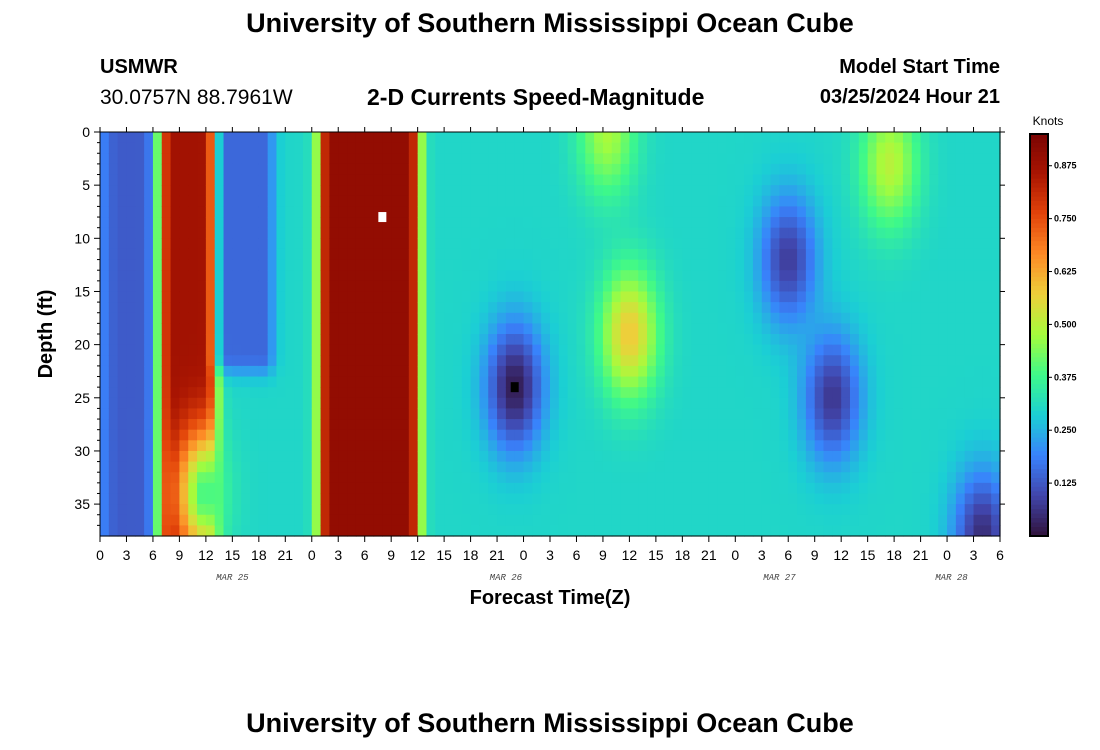  What do you see at coordinates (524, 555) in the screenshot?
I see `x-tick-label: 0` at bounding box center [524, 555].